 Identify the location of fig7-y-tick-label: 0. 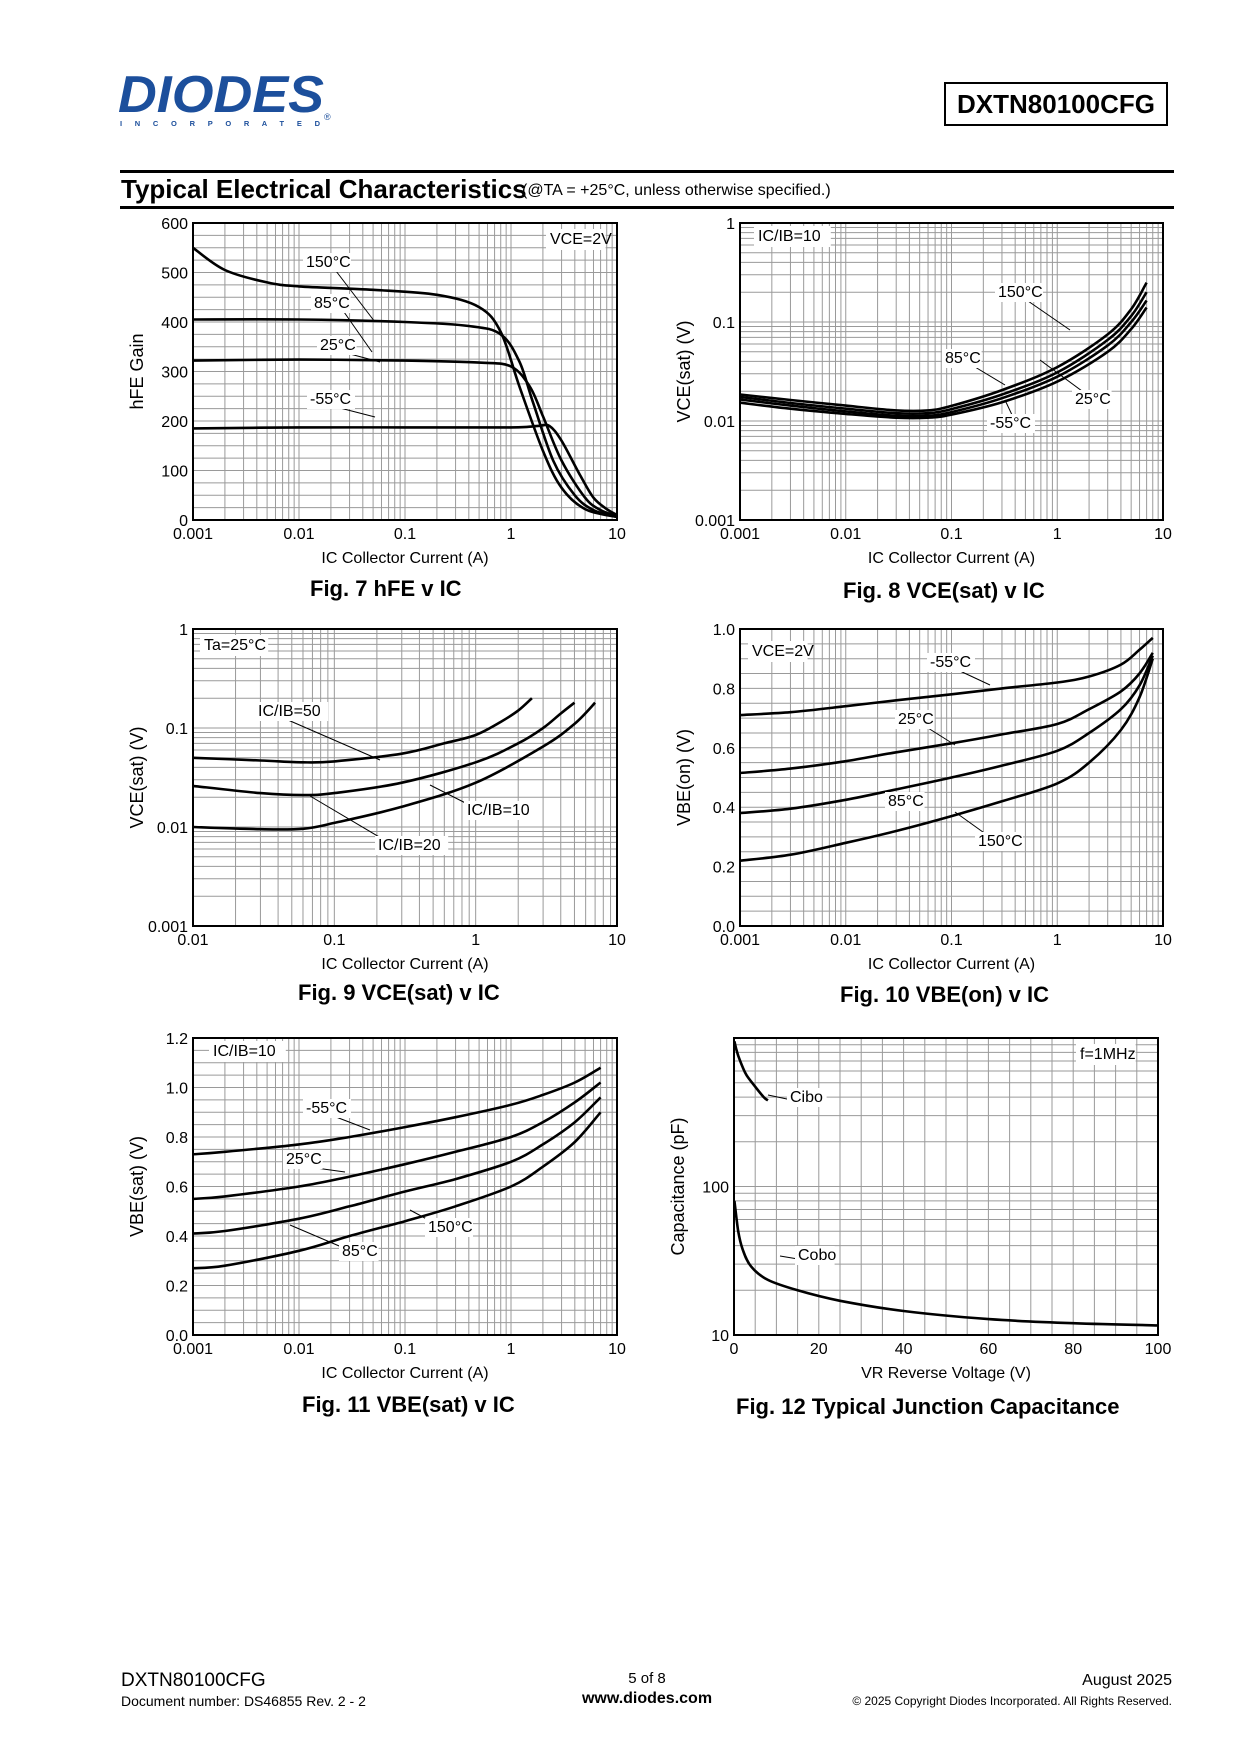
(183, 521).